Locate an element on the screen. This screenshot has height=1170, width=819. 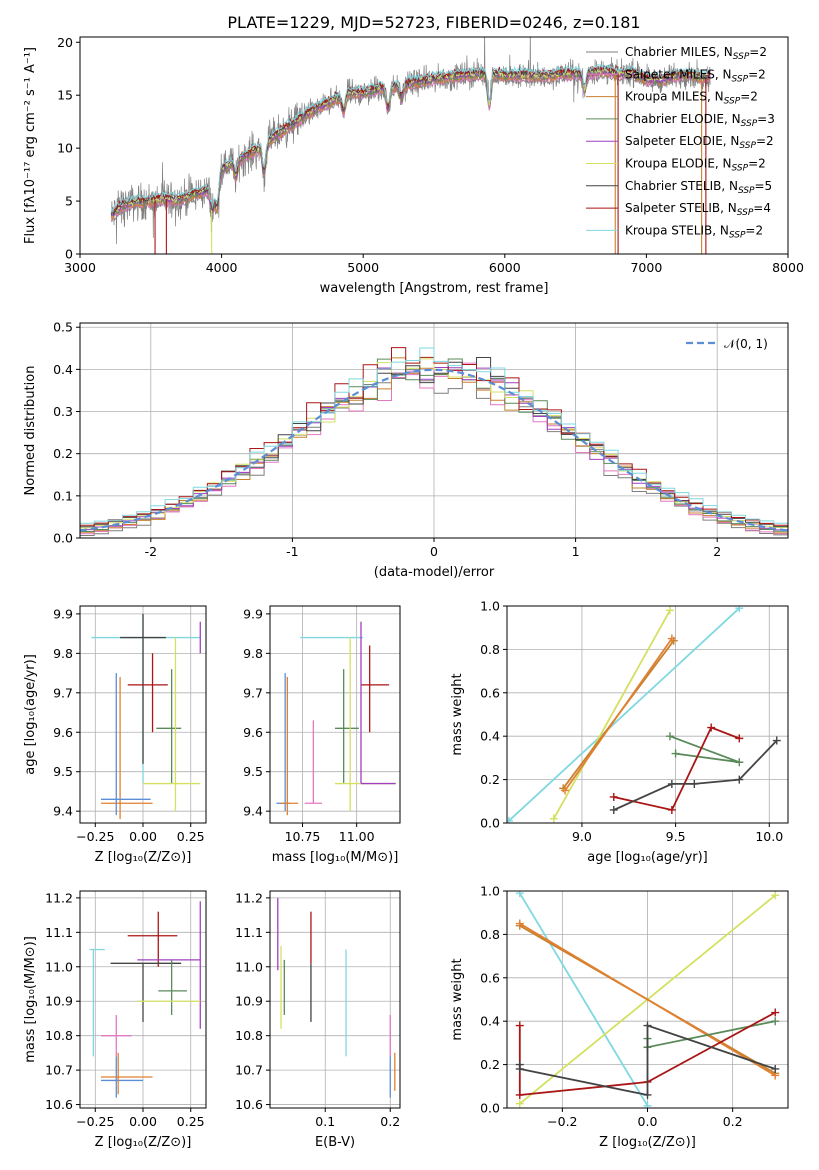
age_vs_Z-plot-area is located at coordinates (146, 716).